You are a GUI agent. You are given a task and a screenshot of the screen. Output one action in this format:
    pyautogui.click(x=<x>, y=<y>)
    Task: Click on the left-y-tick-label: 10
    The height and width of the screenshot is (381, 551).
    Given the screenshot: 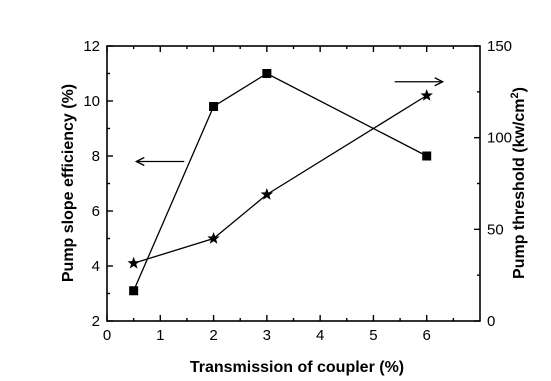 What is the action you would take?
    pyautogui.click(x=91, y=101)
    